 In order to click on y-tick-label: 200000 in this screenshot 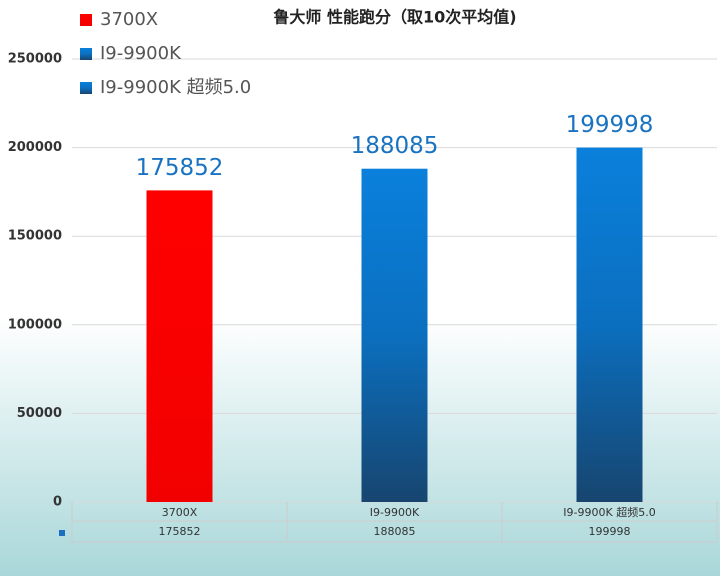, I will do `click(35, 147)`.